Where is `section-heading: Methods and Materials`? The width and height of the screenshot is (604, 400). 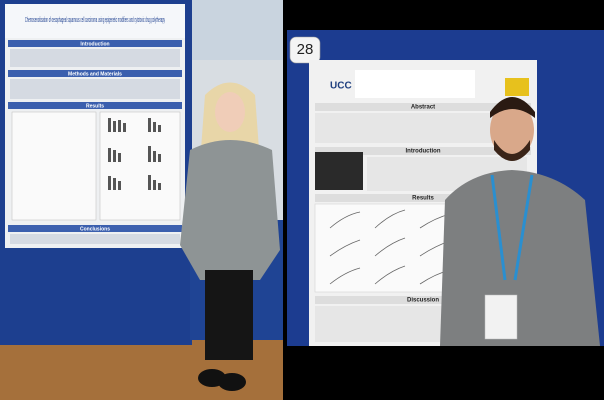
section-heading: Methods and Materials is located at coordinates (95, 74).